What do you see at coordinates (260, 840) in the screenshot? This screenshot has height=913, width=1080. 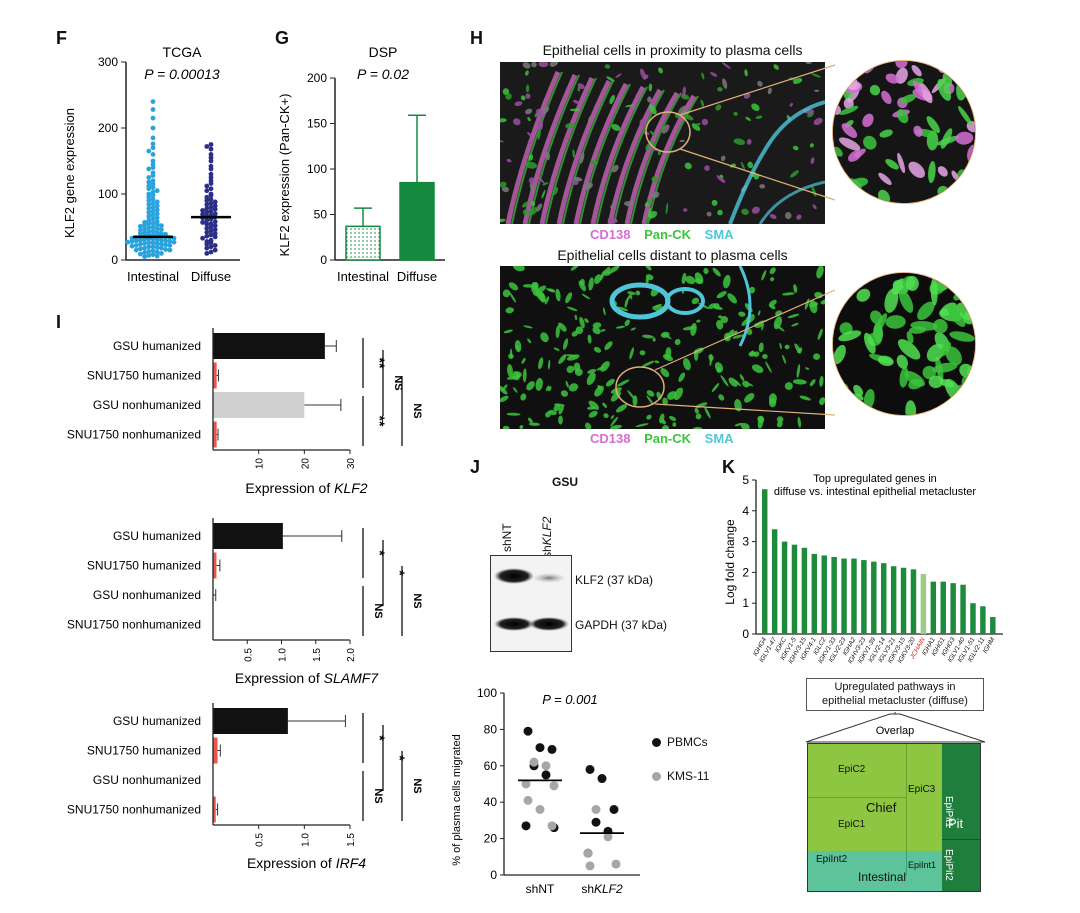 I see `i-xtick-label: 0.5` at bounding box center [260, 840].